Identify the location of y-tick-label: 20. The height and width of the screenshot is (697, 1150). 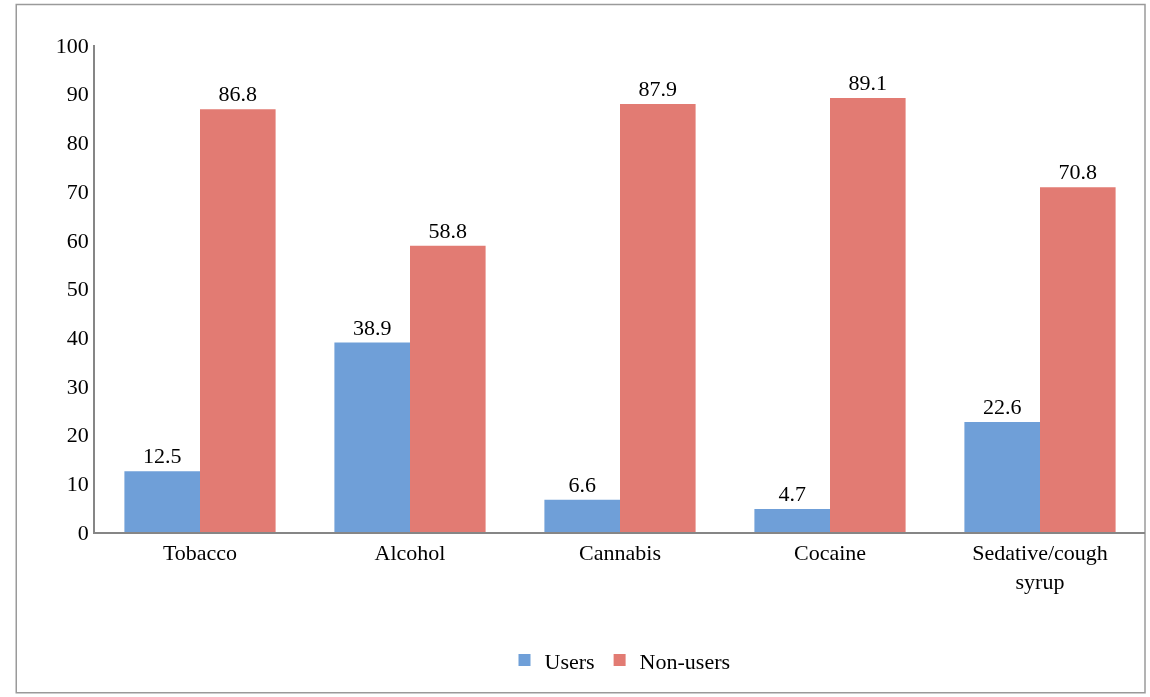
(77, 435).